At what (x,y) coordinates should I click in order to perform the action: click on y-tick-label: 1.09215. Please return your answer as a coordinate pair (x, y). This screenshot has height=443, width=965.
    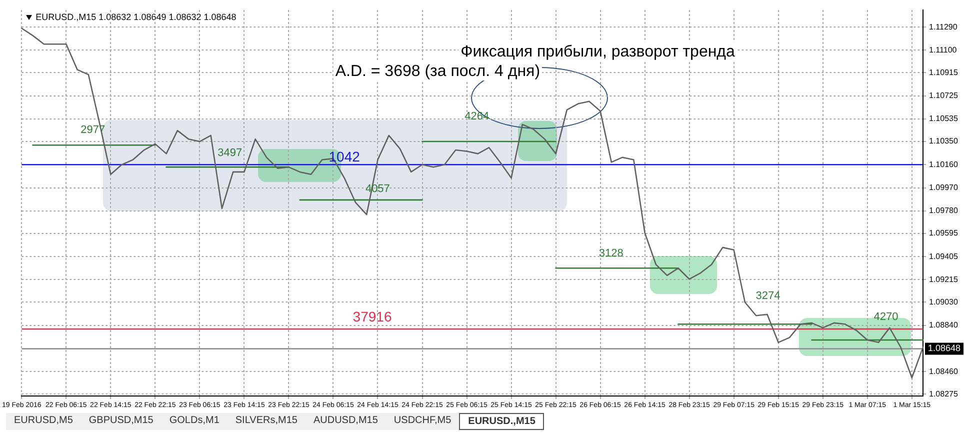
    Looking at the image, I should click on (943, 279).